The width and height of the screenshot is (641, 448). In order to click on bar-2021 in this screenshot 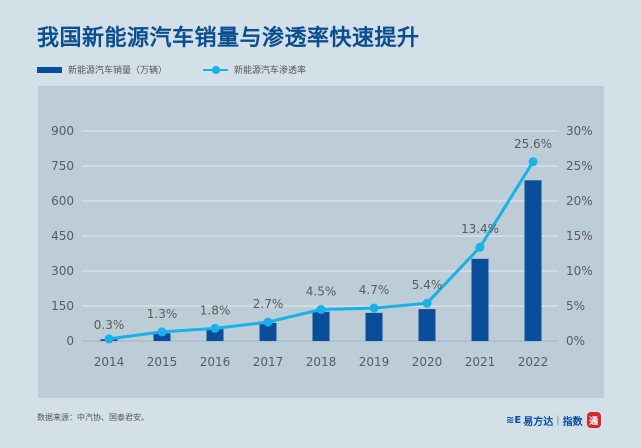, I will do `click(480, 299)`.